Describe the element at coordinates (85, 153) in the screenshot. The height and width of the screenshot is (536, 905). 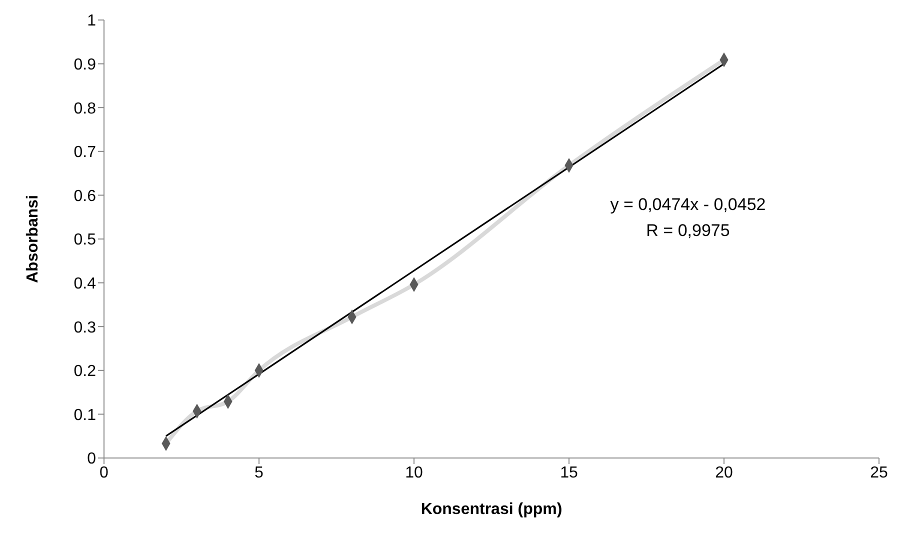
I see `y-tick-label: 0.7` at that location.